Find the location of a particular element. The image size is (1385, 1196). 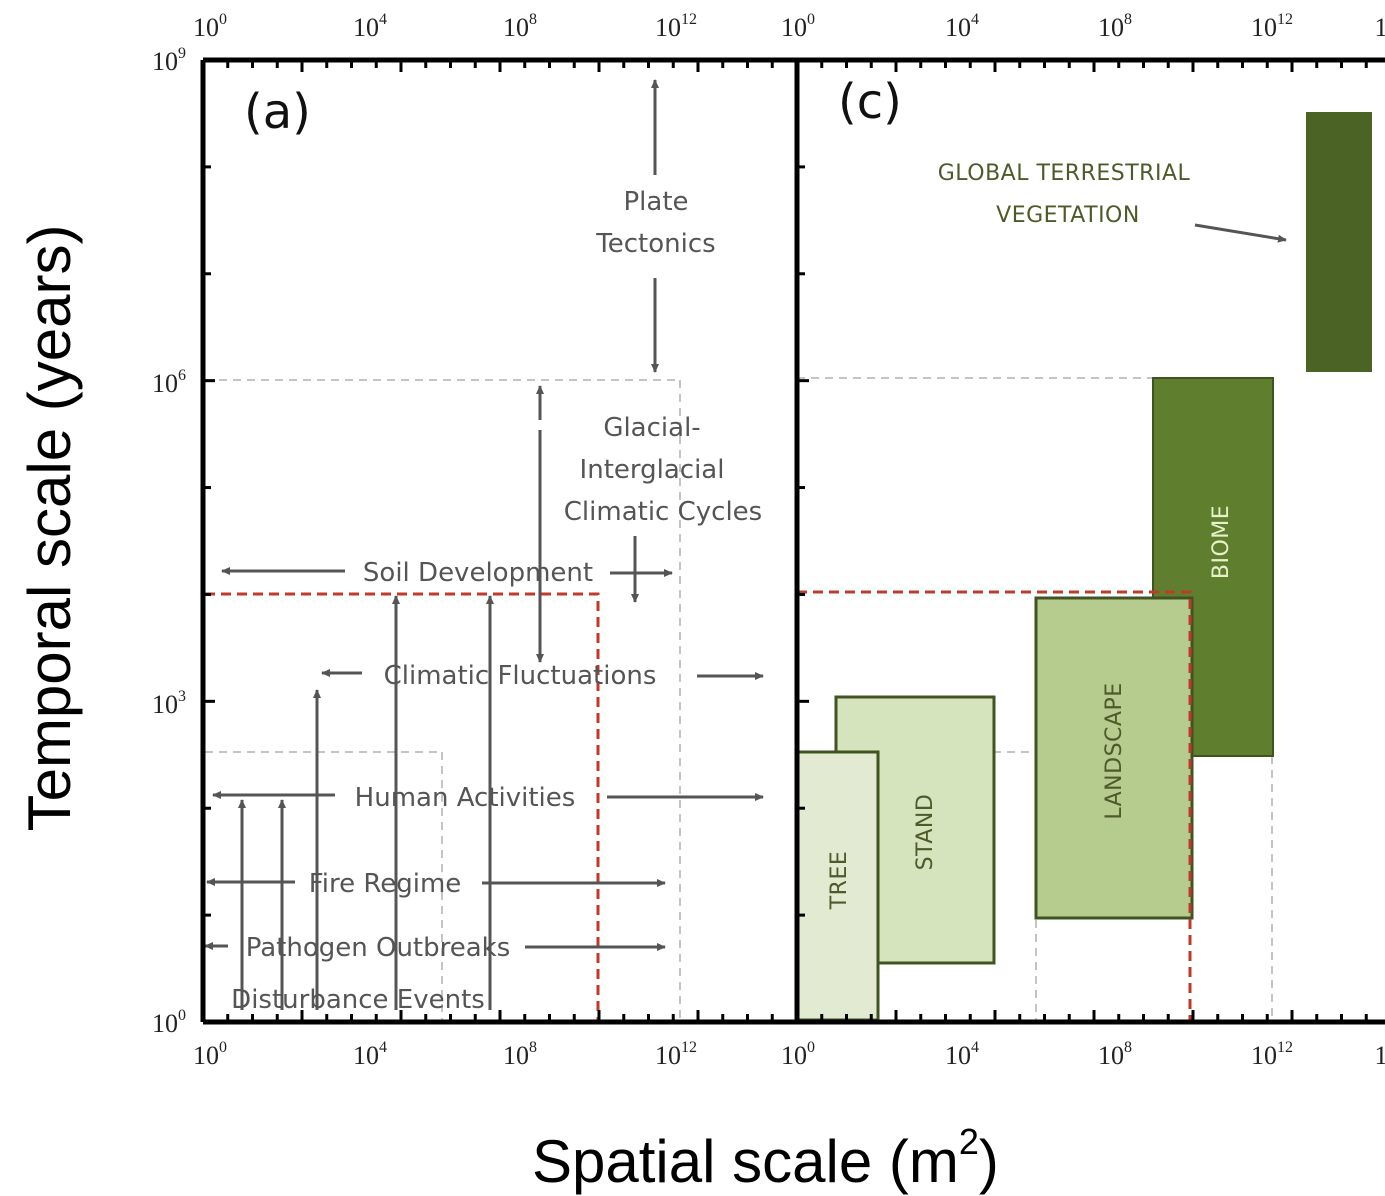

global-vegetation-arrow is located at coordinates (1240, 233).